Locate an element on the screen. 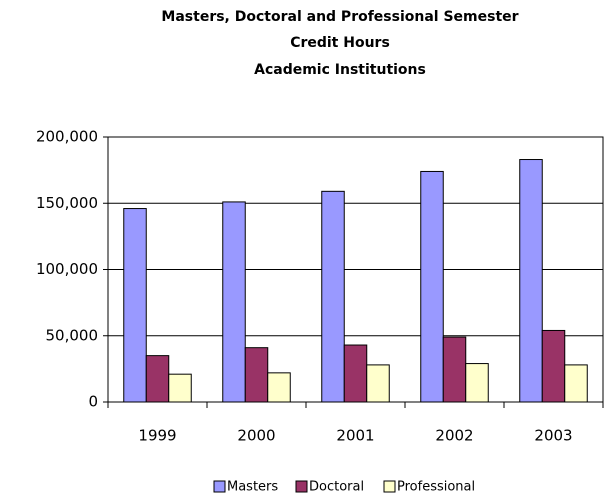 The image size is (607, 502). legend-label: Masters is located at coordinates (252, 487).